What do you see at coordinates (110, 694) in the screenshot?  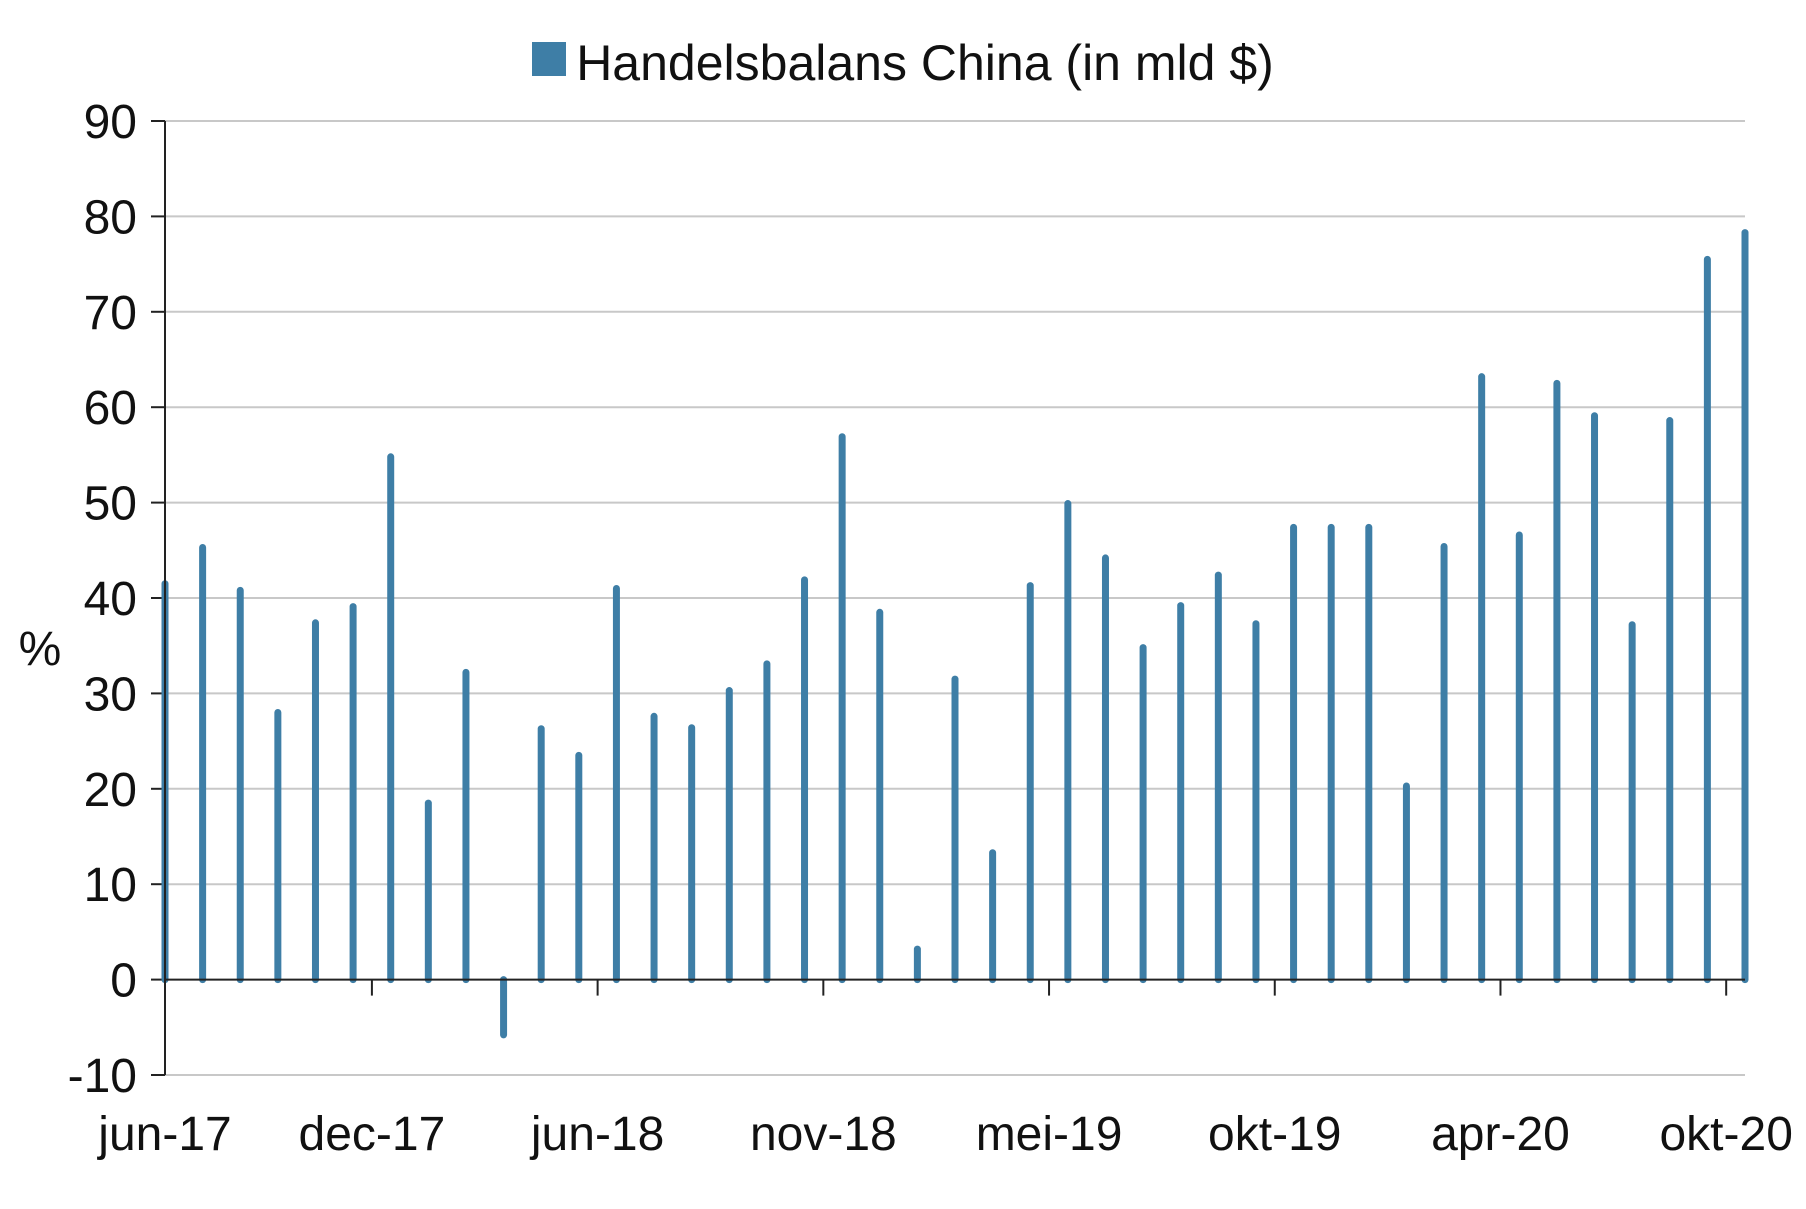 I see `y-tick-label: 30` at bounding box center [110, 694].